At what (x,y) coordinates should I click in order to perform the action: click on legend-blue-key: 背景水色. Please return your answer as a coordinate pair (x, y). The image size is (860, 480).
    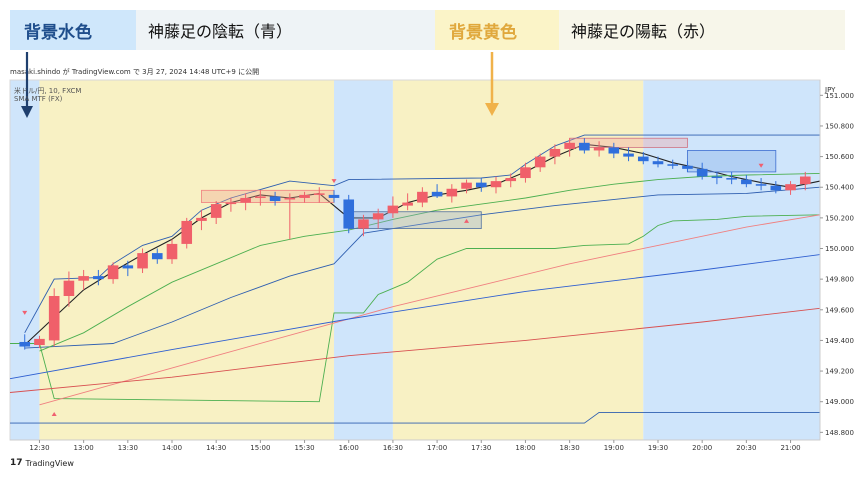
    Looking at the image, I should click on (73, 30).